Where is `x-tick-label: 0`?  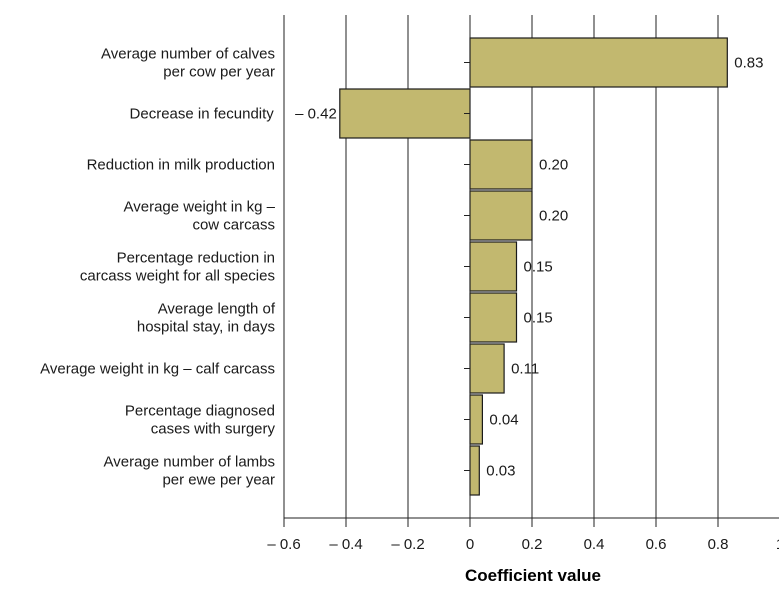
x-tick-label: 0 is located at coordinates (470, 544).